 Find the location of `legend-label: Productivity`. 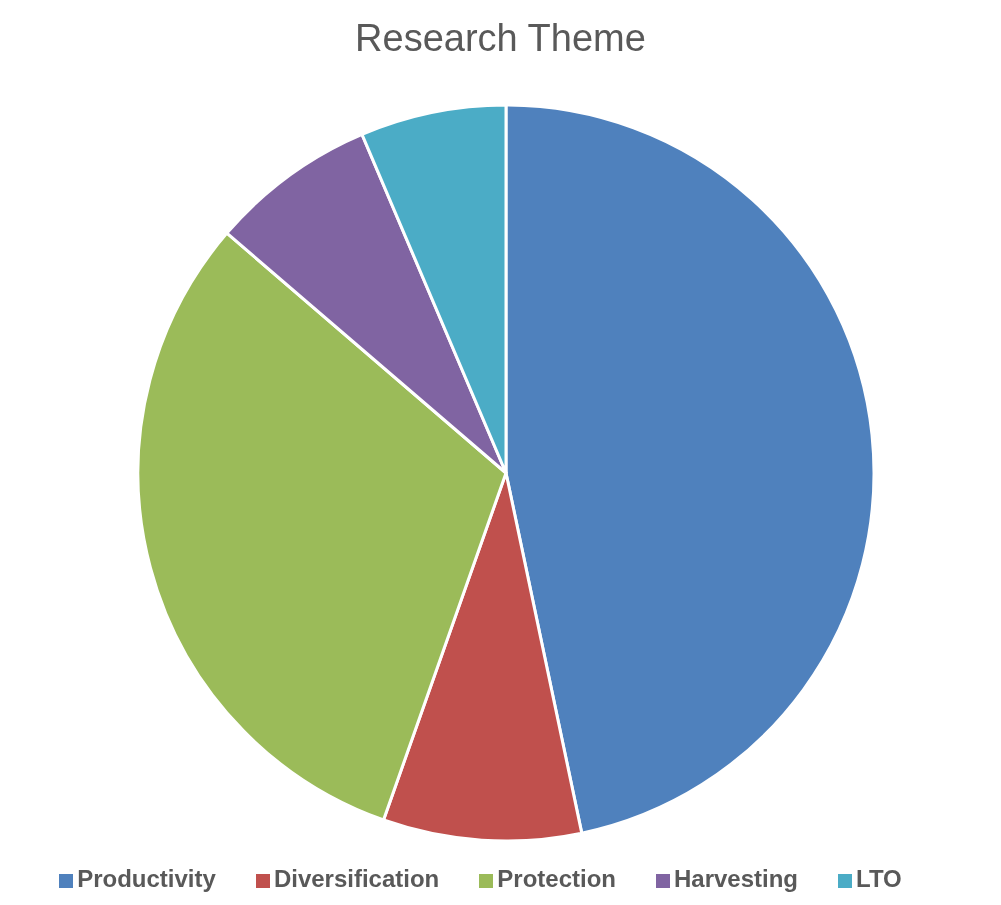

legend-label: Productivity is located at coordinates (146, 878).